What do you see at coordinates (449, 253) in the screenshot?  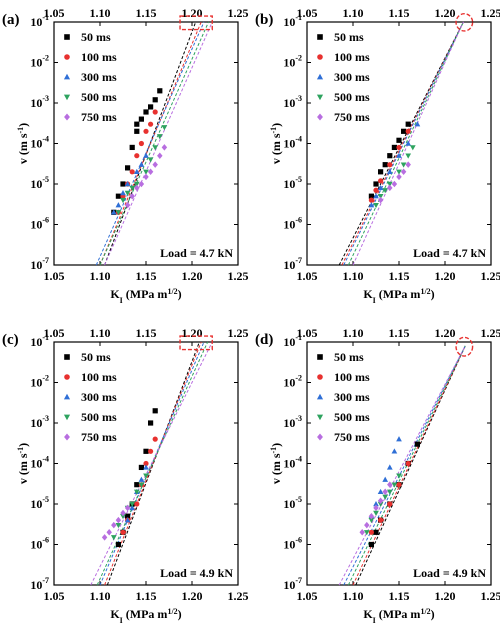 I see `load-annotation: Load = 4.7 kN` at bounding box center [449, 253].